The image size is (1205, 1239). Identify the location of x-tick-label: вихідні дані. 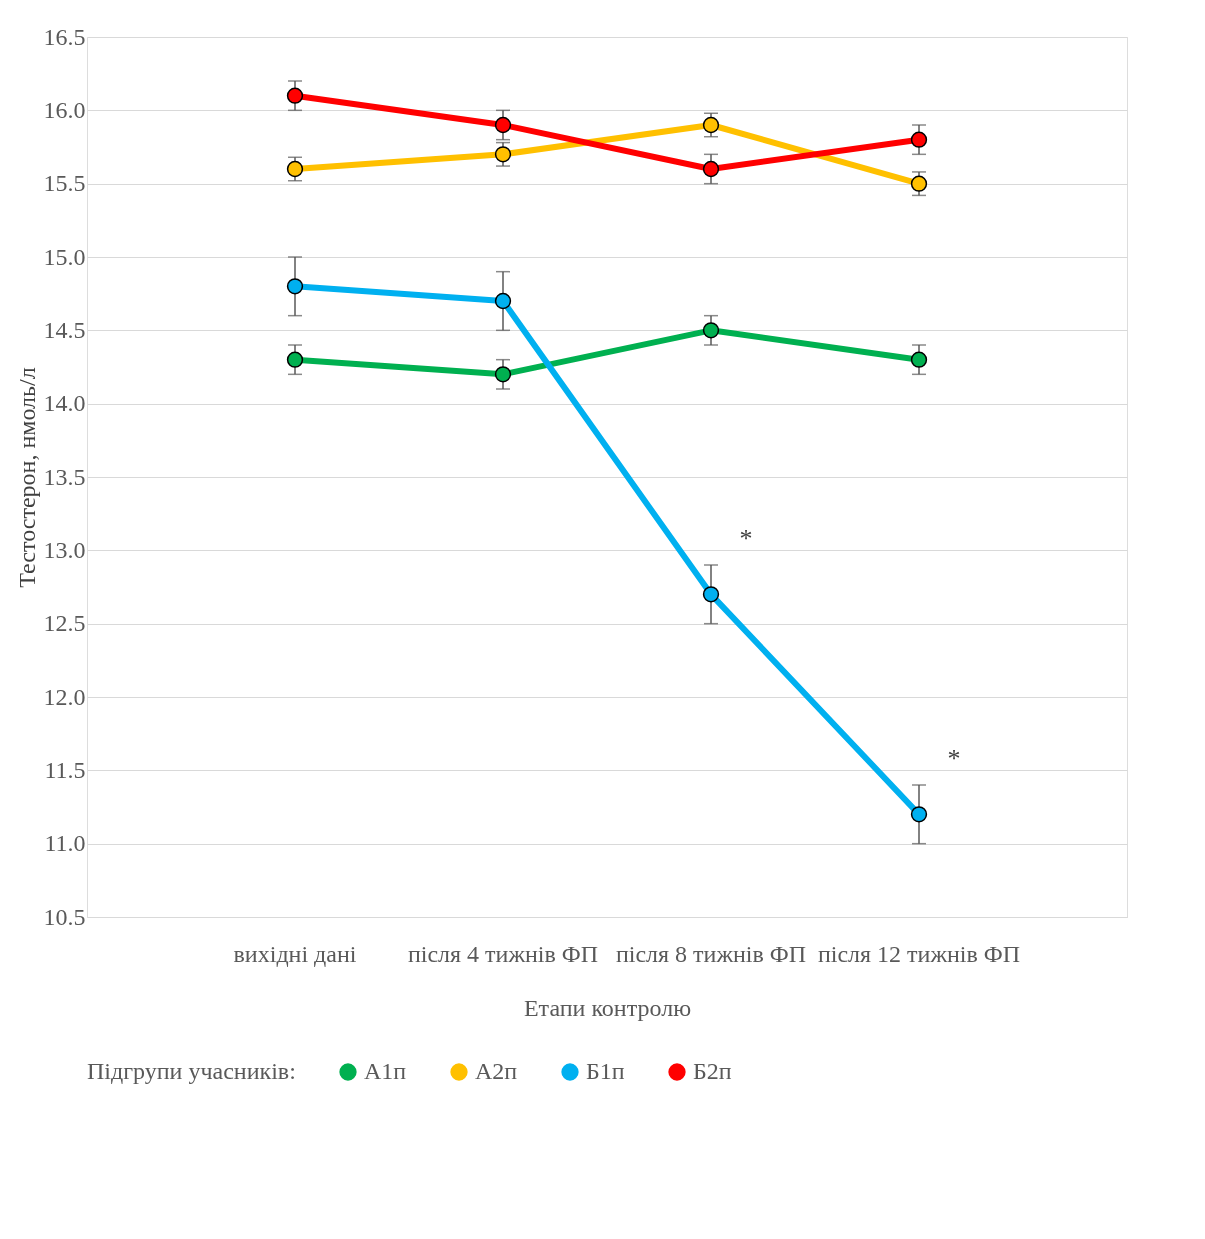
(295, 953).